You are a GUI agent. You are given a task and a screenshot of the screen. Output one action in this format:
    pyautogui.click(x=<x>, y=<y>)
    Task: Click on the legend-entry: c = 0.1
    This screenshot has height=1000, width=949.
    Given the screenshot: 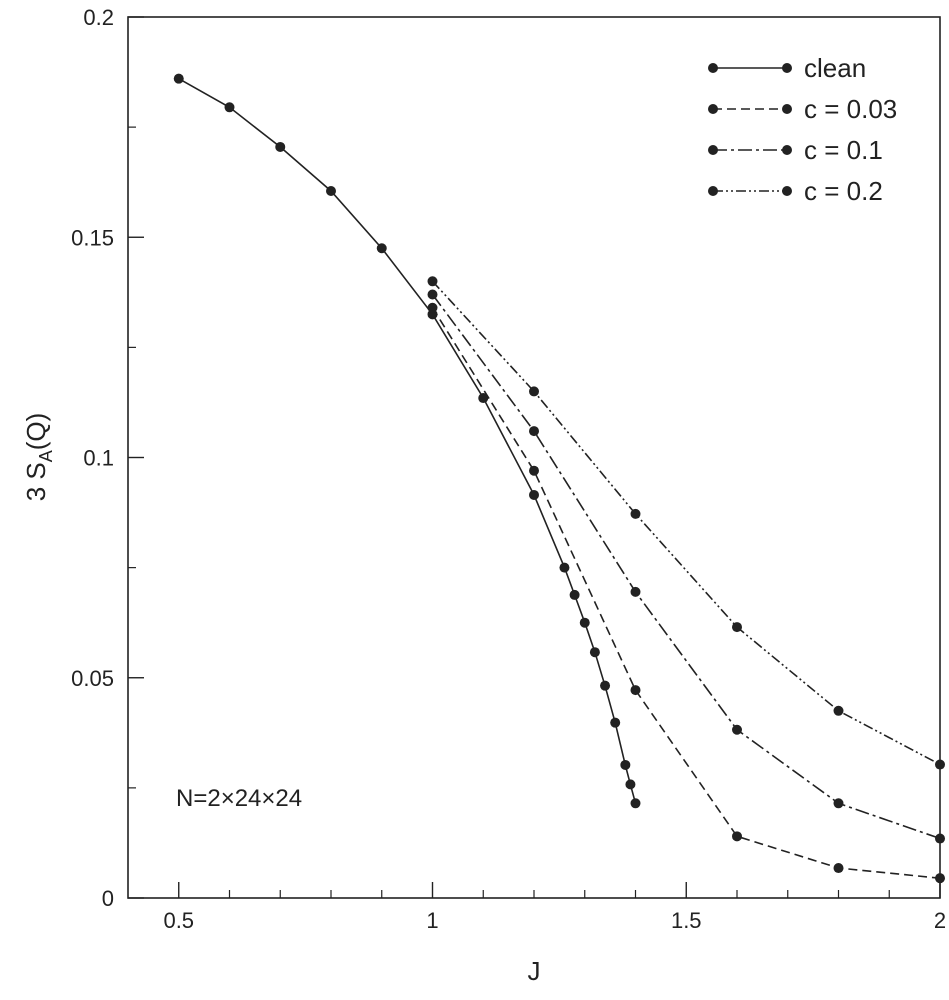 What is the action you would take?
    pyautogui.click(x=795, y=150)
    